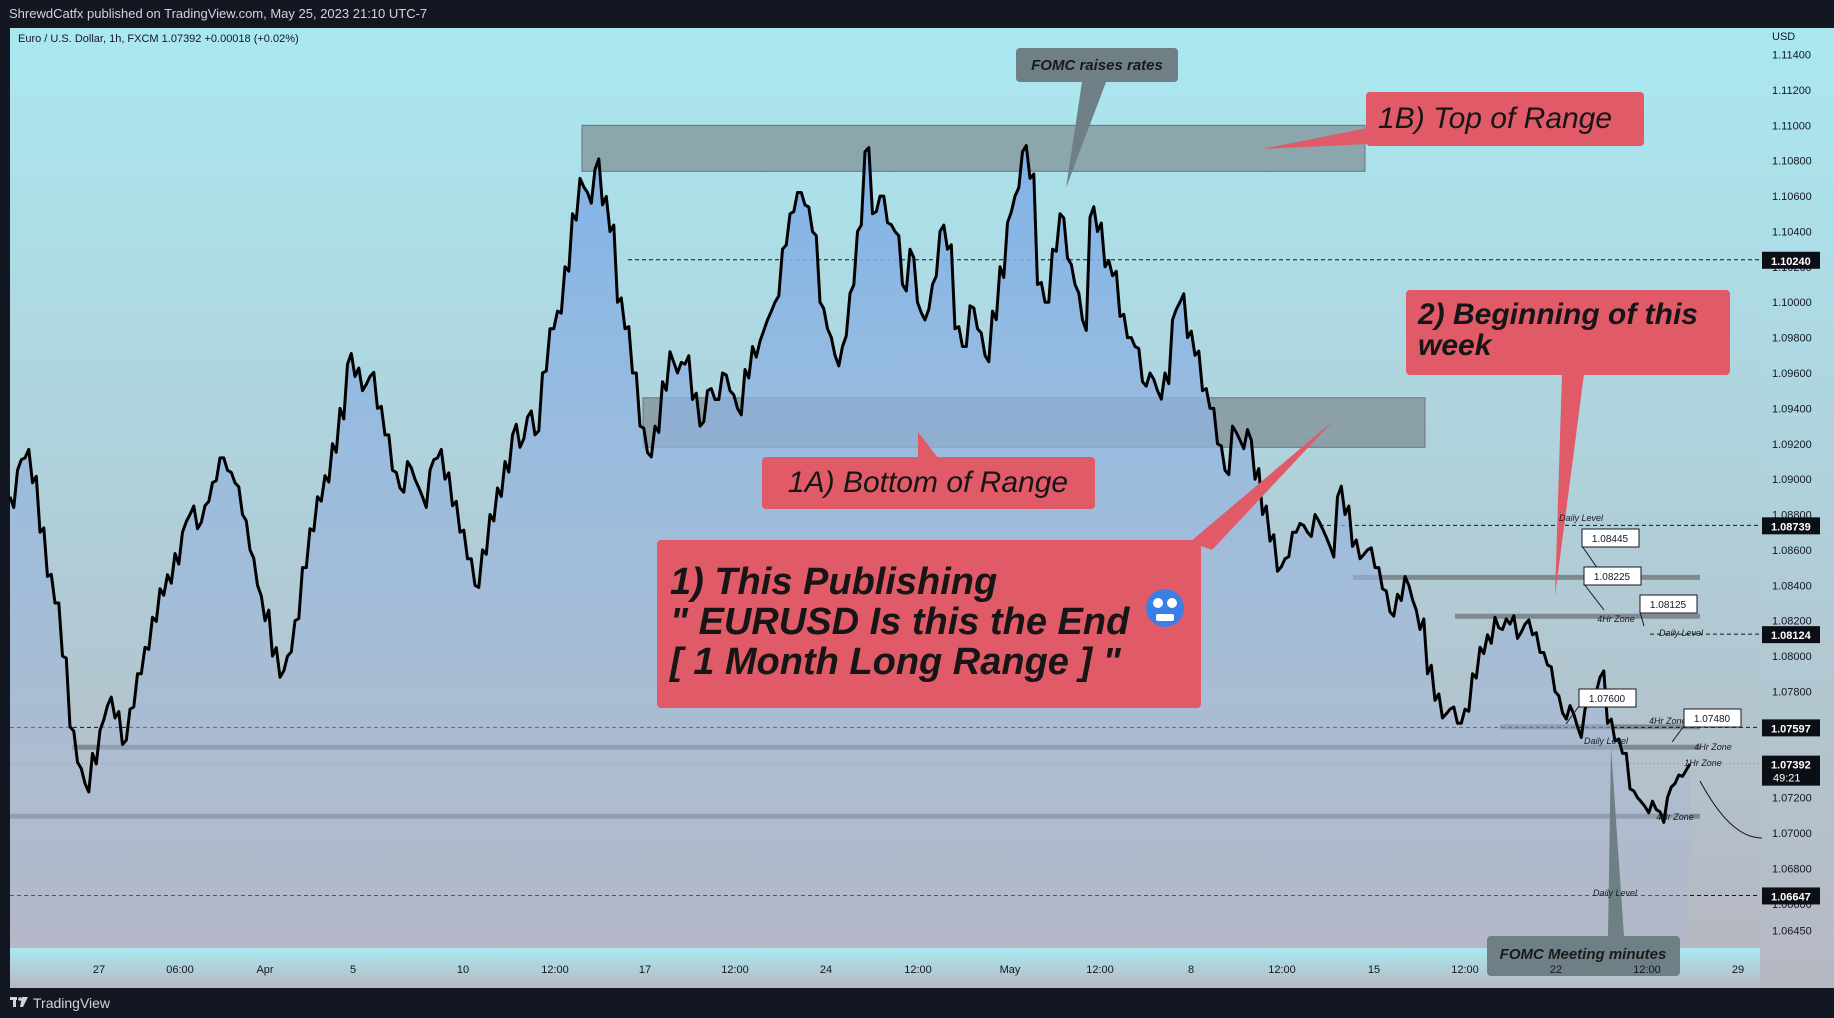 This screenshot has width=1834, height=1018. What do you see at coordinates (1791, 91) in the screenshot?
I see `price-tick-label: 1.11200` at bounding box center [1791, 91].